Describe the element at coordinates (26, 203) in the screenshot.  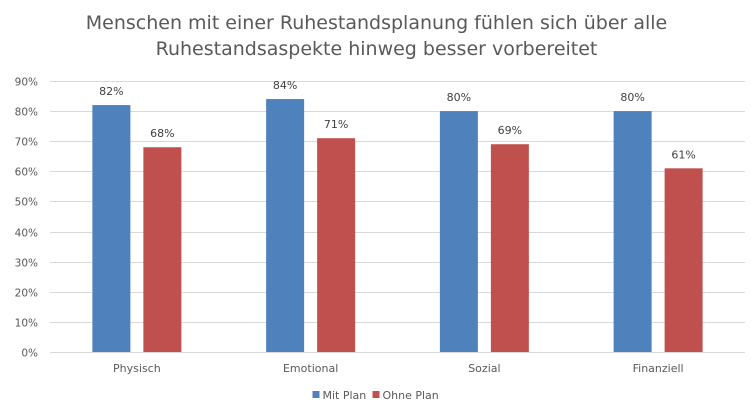
I see `y-tick-label: 50%` at that location.